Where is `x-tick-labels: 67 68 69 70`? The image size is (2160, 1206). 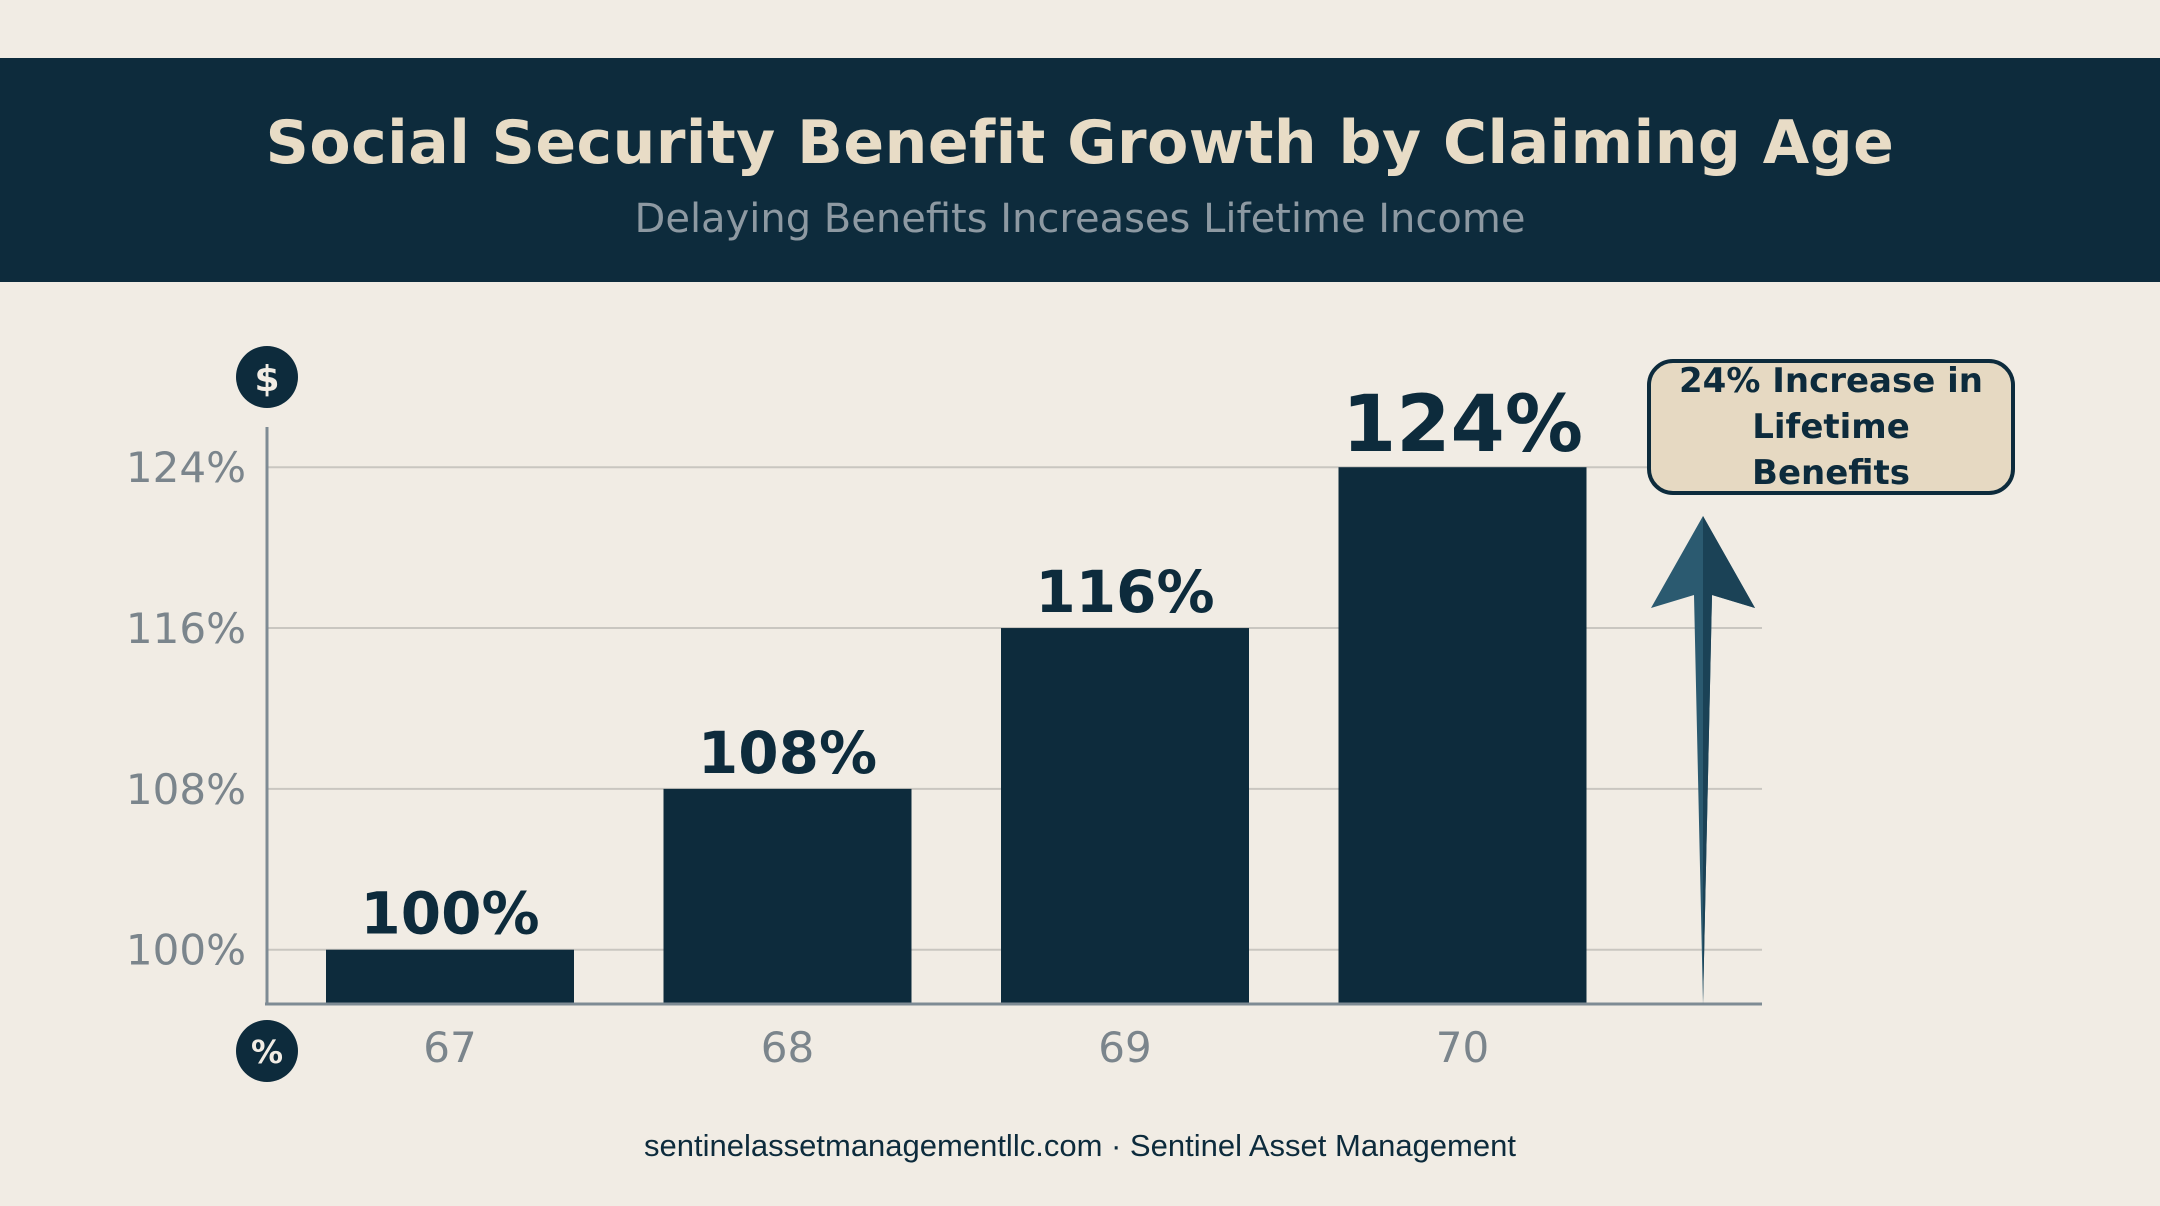 x-tick-labels: 67 68 69 70 is located at coordinates (956, 1047).